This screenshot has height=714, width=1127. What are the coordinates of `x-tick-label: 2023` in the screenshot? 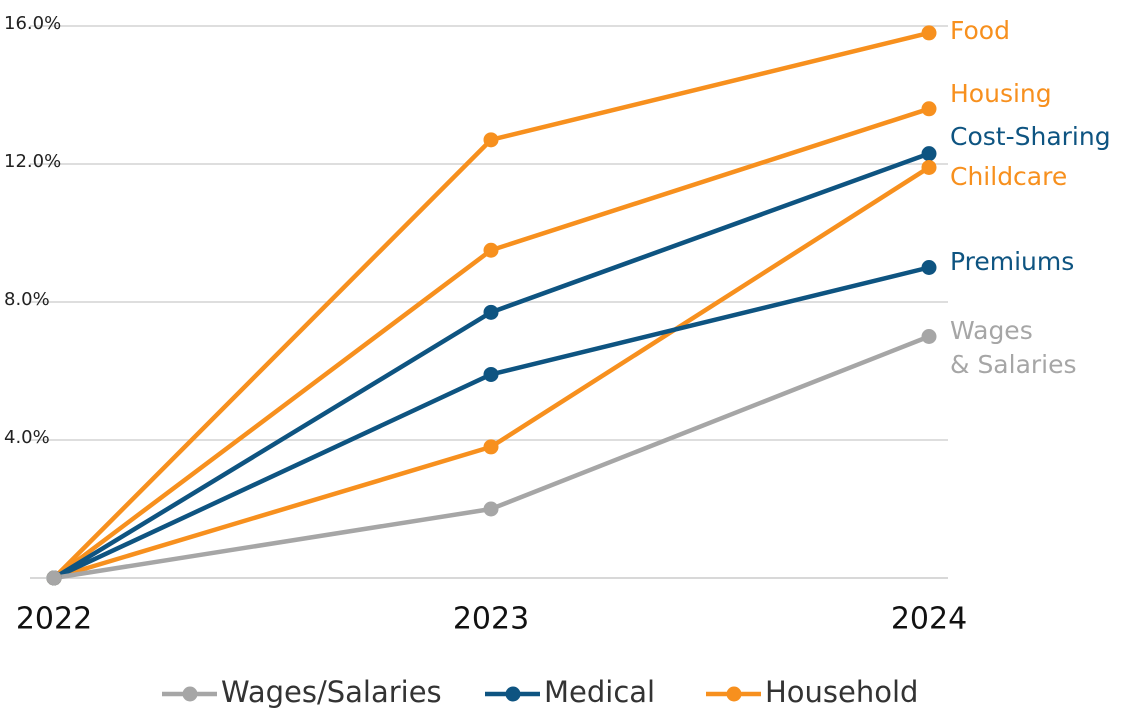 It's located at (491, 619).